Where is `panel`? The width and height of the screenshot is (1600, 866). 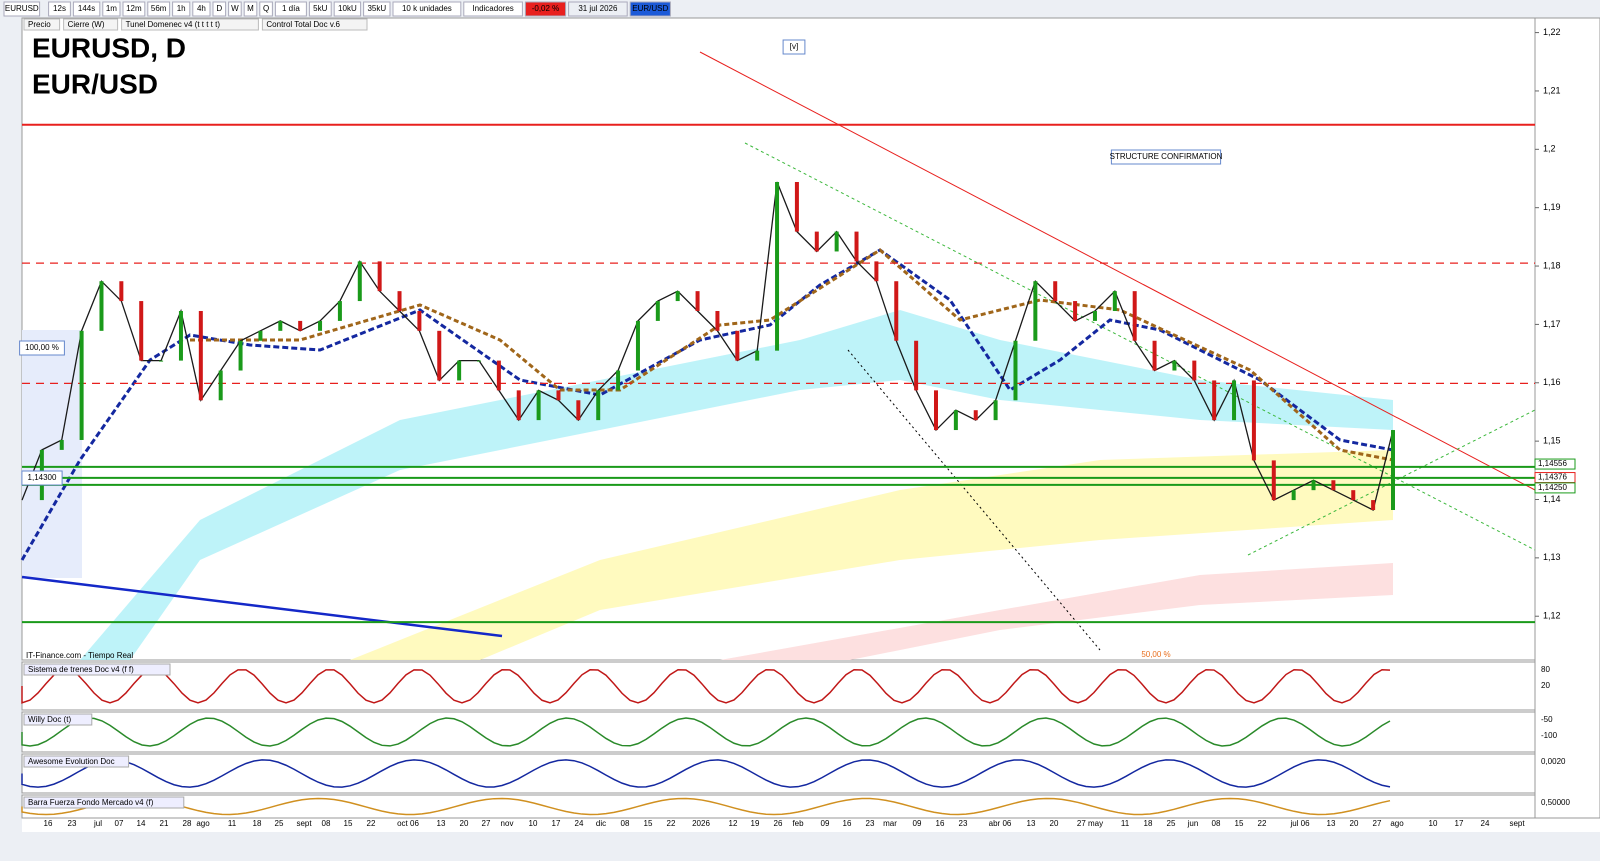 panel is located at coordinates (778, 686).